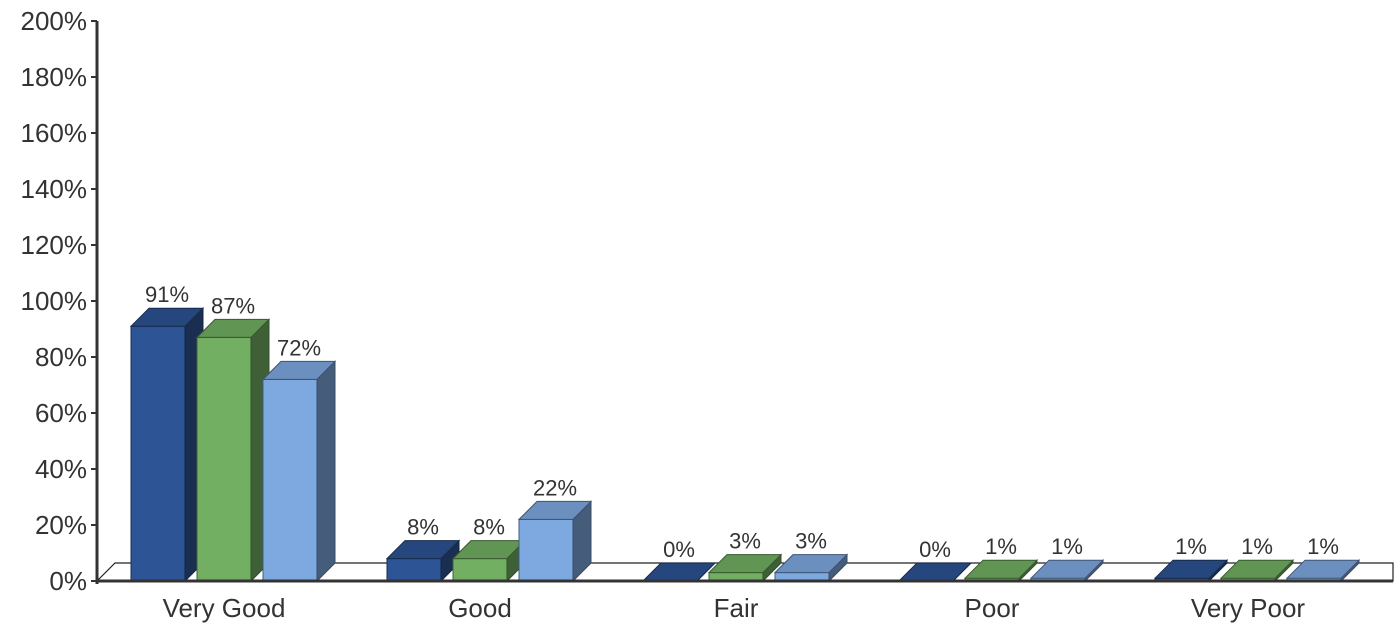  What do you see at coordinates (54, 77) in the screenshot?
I see `y-tick-label: 180%` at bounding box center [54, 77].